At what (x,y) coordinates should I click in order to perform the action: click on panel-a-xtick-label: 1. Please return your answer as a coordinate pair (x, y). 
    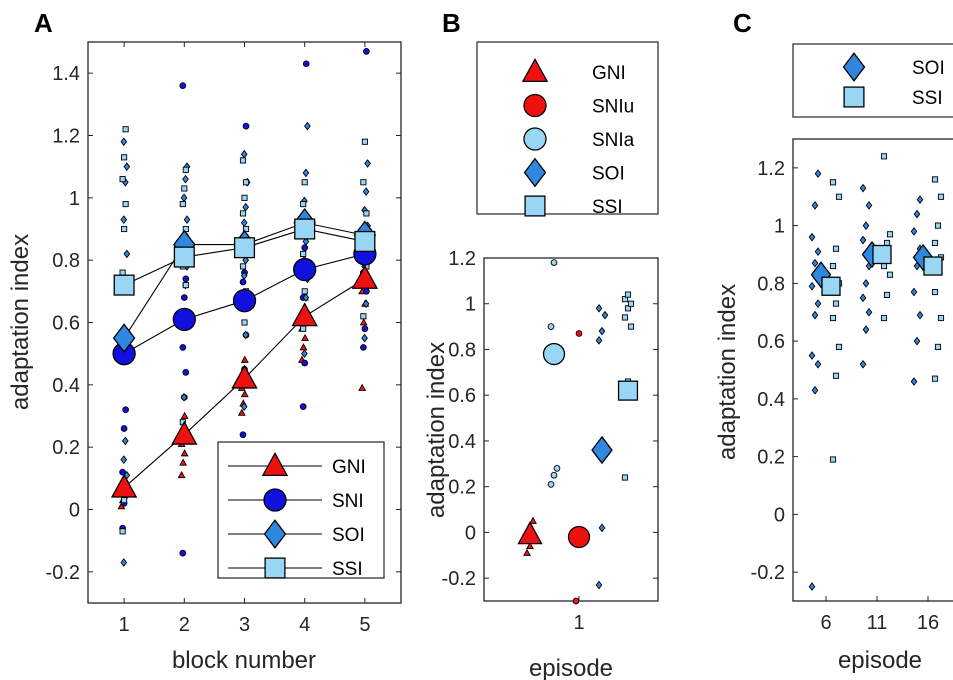
    Looking at the image, I should click on (124, 625).